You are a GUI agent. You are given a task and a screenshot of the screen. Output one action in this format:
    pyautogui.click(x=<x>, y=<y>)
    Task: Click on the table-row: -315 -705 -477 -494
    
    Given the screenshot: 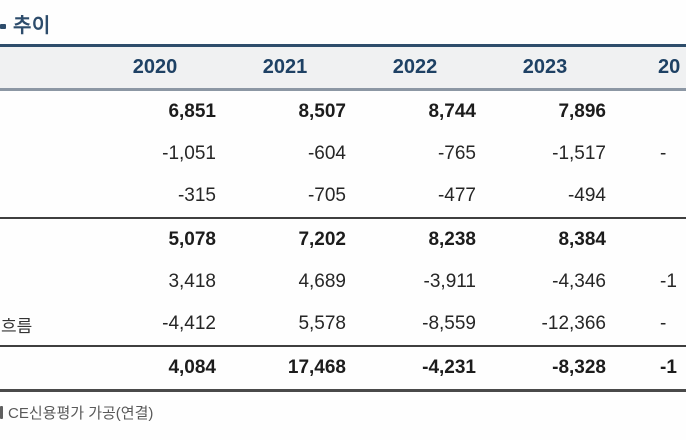 What is the action you would take?
    pyautogui.click(x=343, y=196)
    